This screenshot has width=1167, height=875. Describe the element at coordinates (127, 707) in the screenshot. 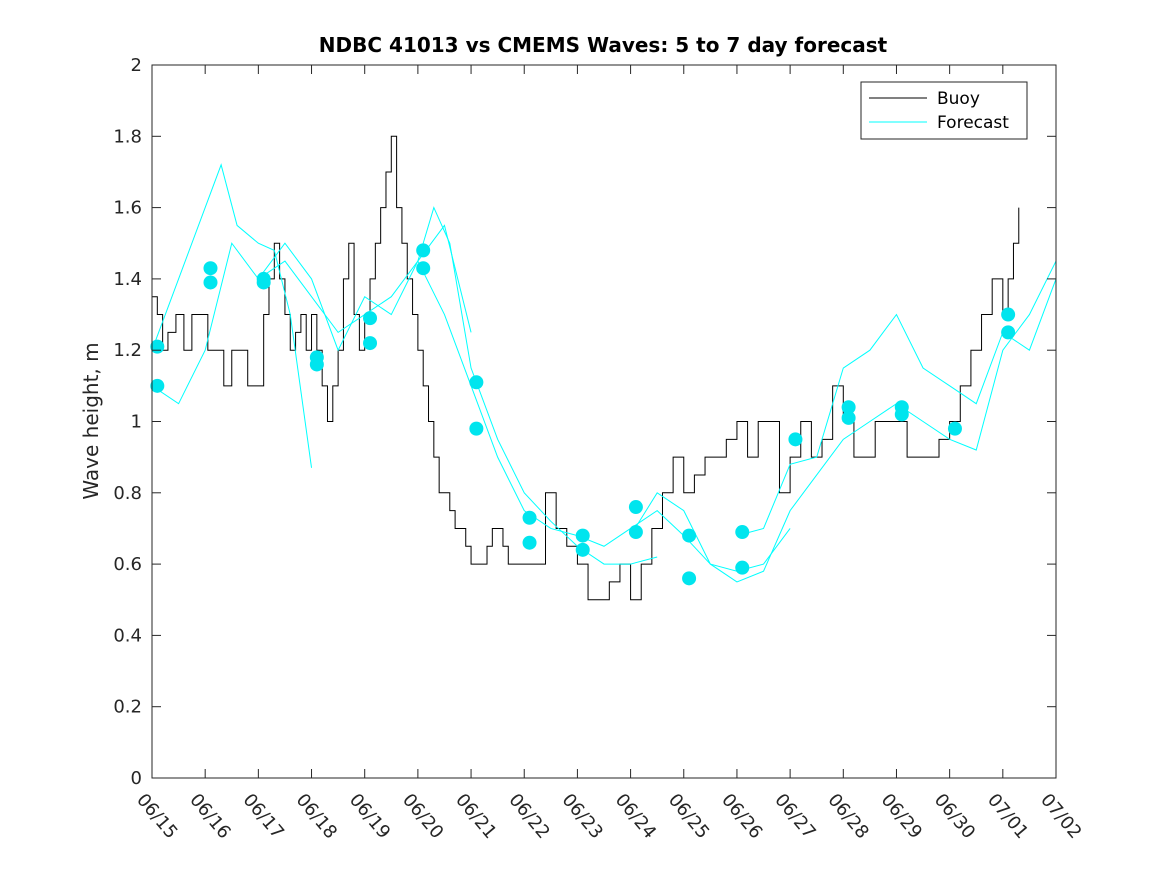

I see `y-tick-label: 0.2` at that location.